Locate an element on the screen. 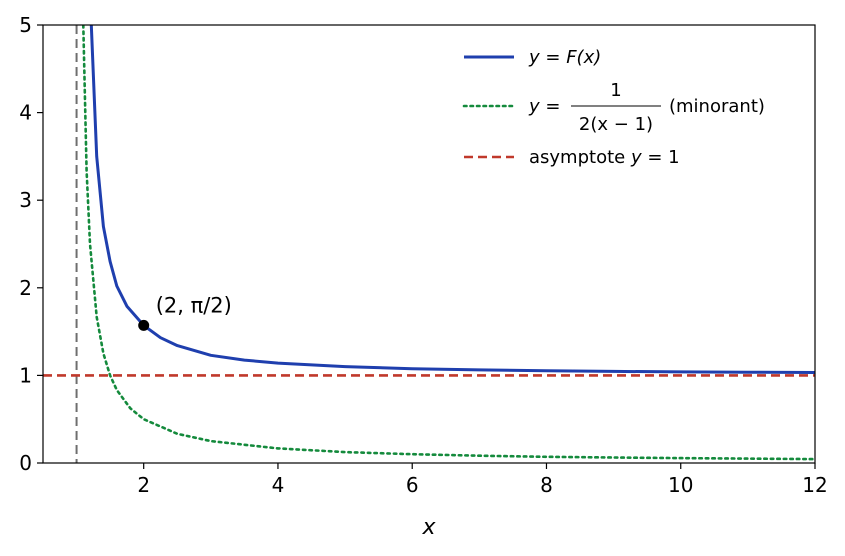 The width and height of the screenshot is (845, 556). x-tick-label: 10 is located at coordinates (680, 485).